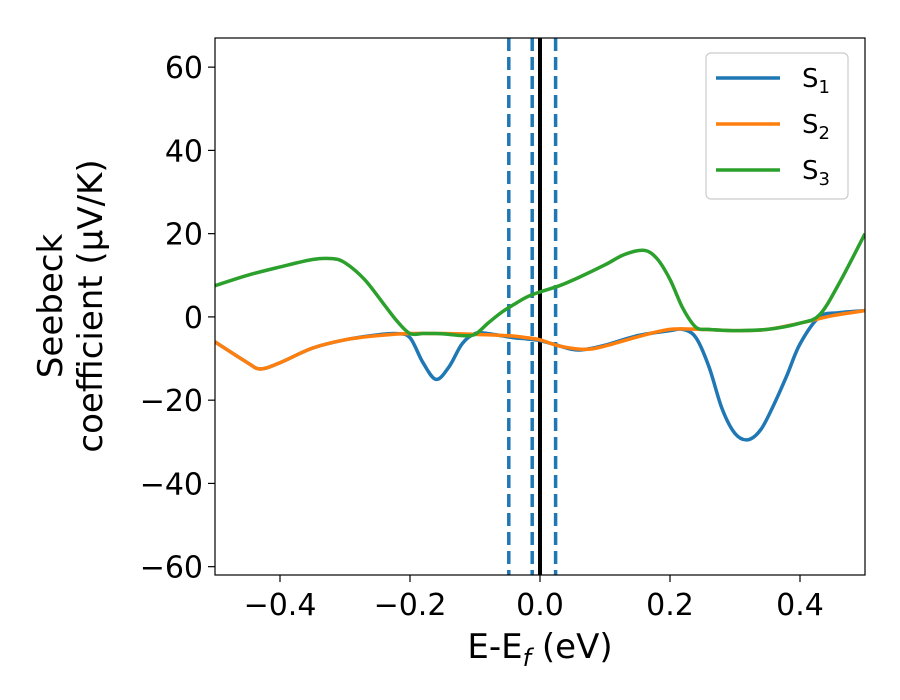 The height and width of the screenshot is (700, 900). What do you see at coordinates (670, 605) in the screenshot?
I see `x-tick-label: 0.2` at bounding box center [670, 605].